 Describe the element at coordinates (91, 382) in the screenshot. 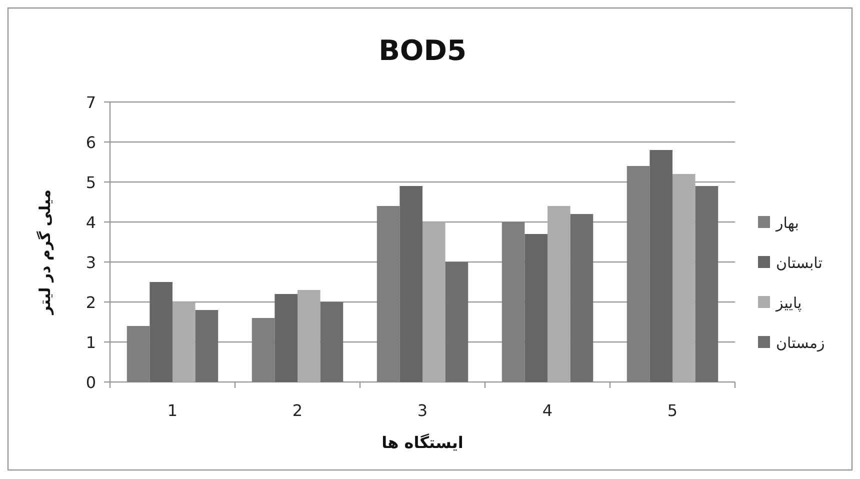

I see `y-tick-label: 0` at that location.